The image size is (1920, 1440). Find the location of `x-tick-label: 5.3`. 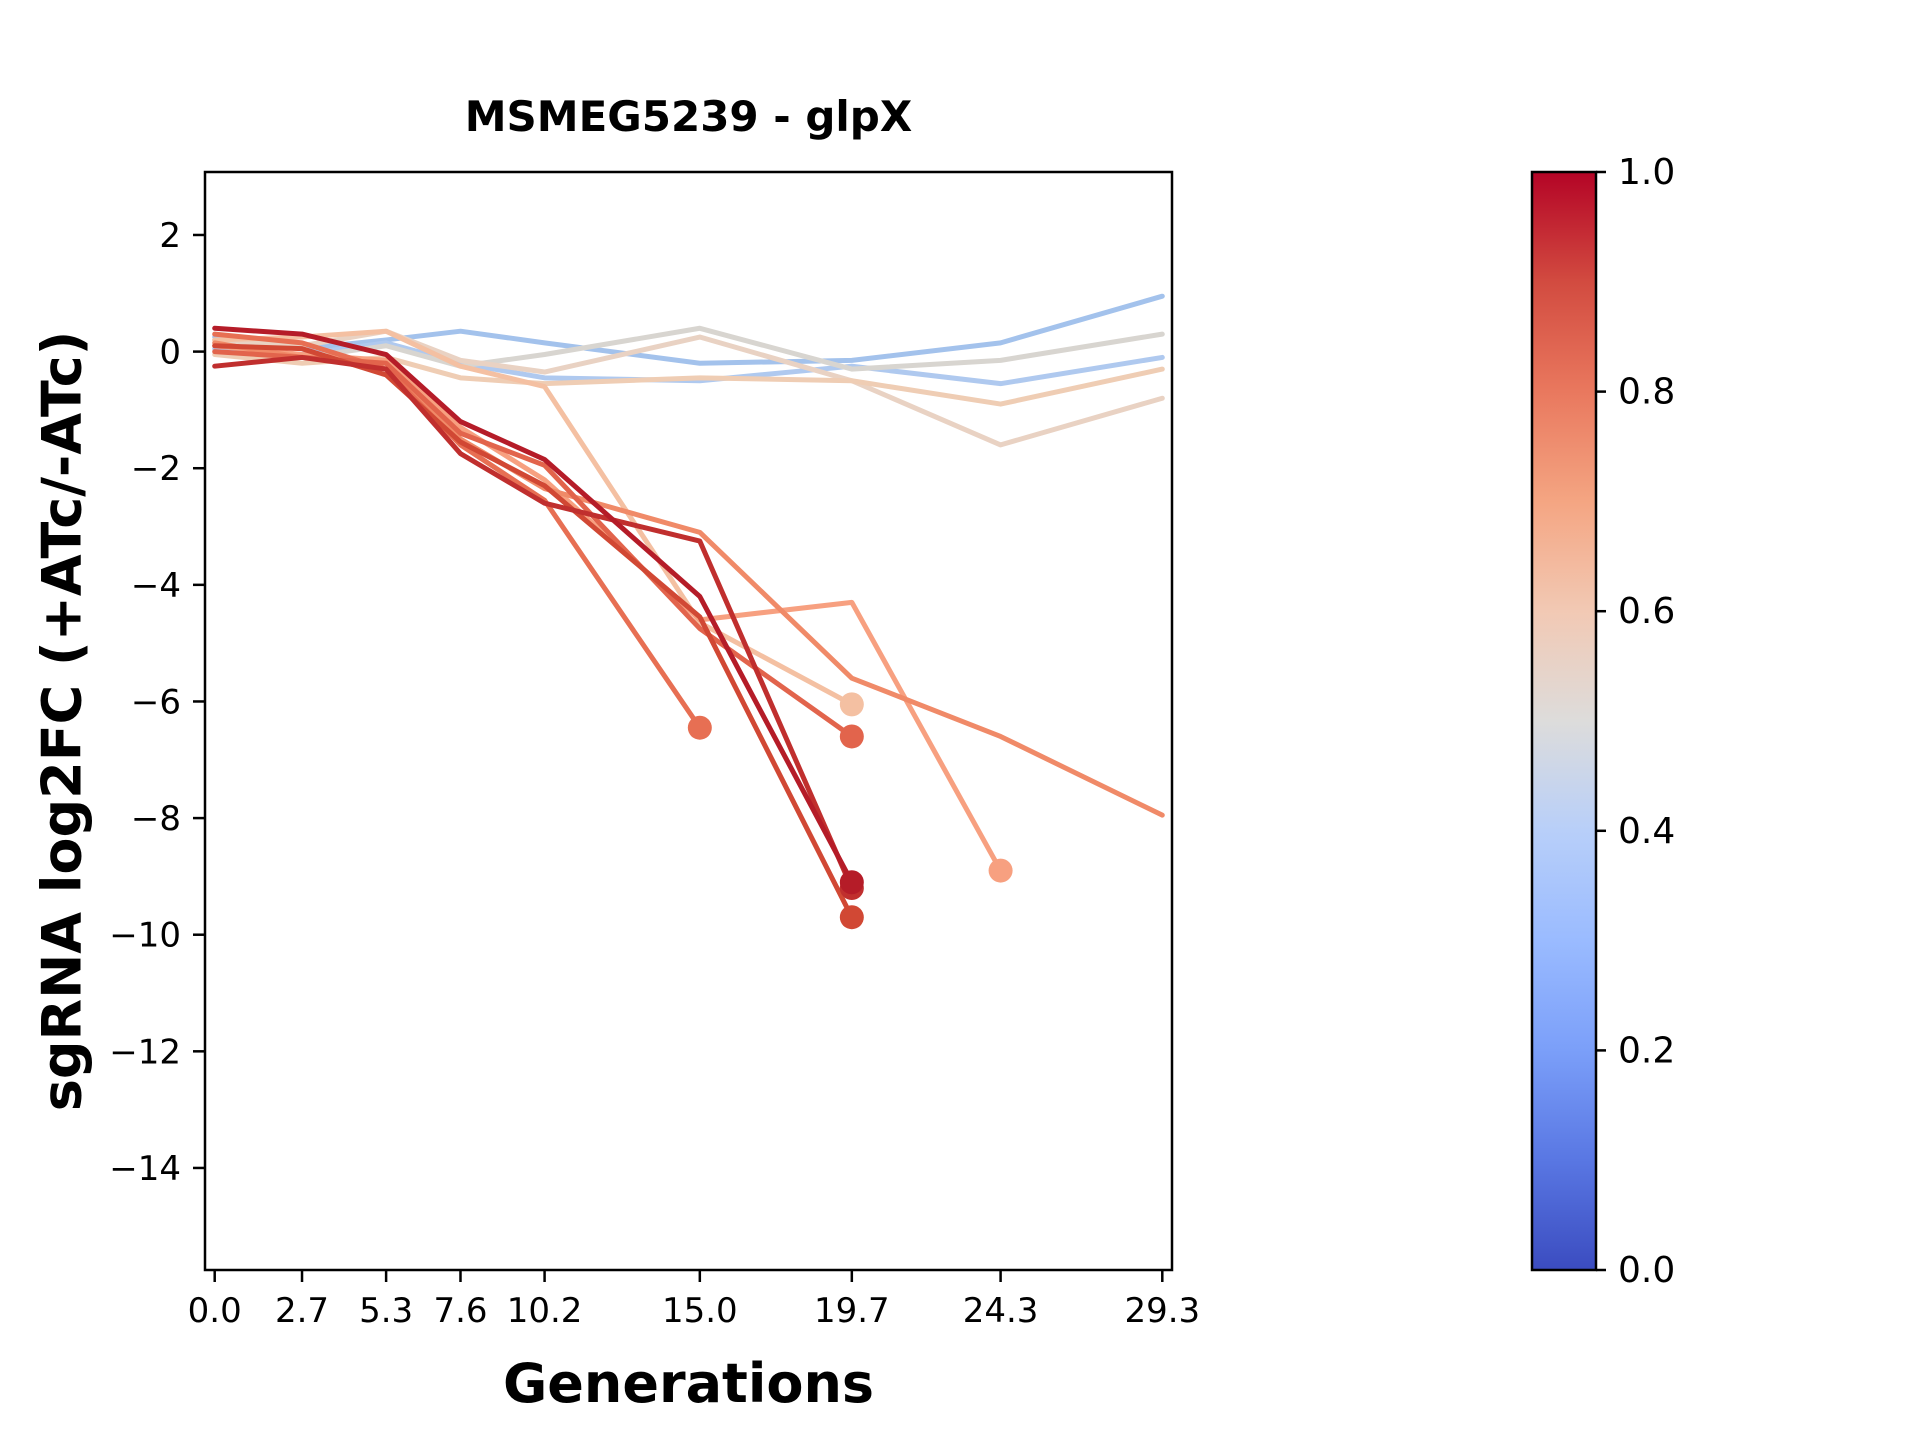

x-tick-label: 5.3 is located at coordinates (386, 1311).